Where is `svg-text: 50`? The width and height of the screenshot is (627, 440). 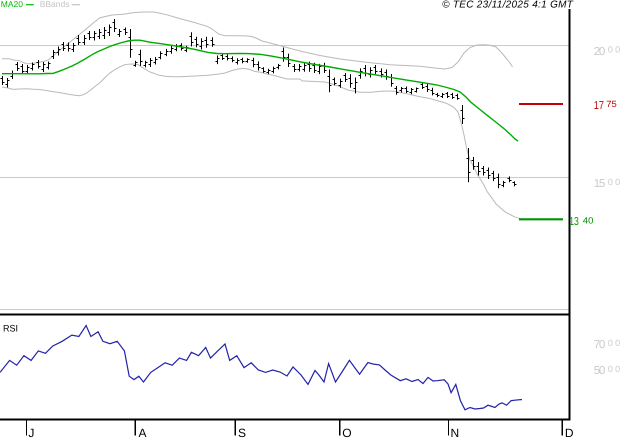
svg-text: 50 is located at coordinates (600, 371).